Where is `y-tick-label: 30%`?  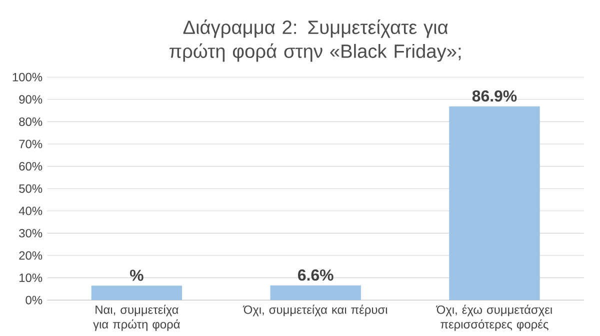
y-tick-label: 30% is located at coordinates (30, 233).